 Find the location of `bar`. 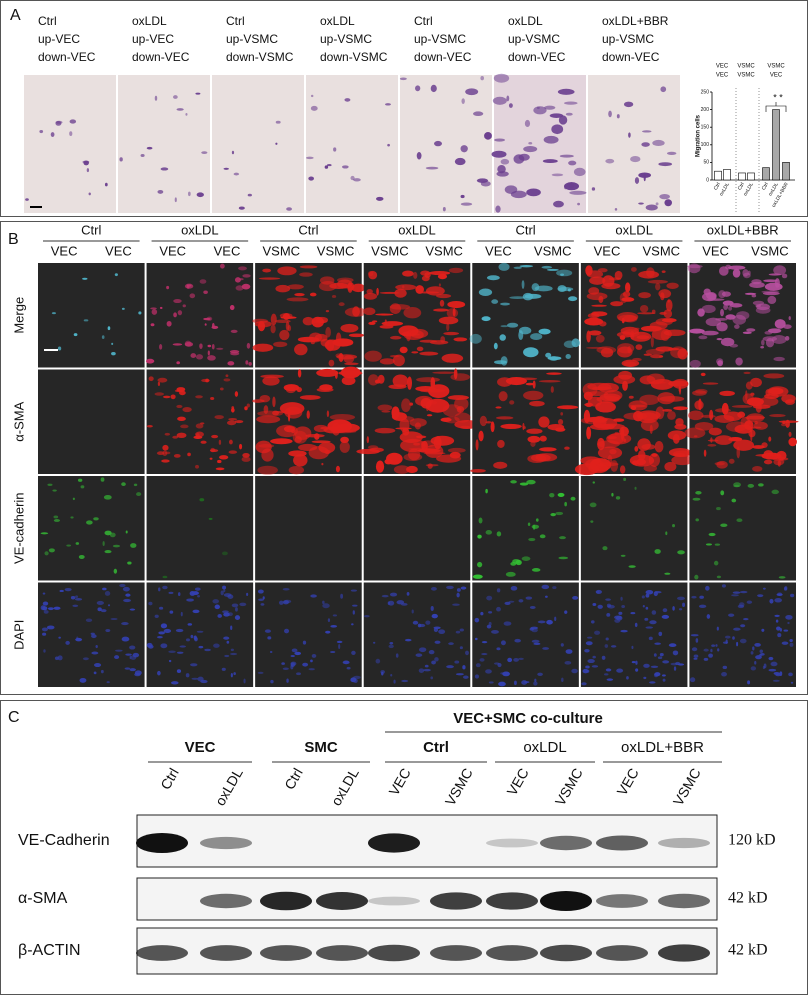

bar is located at coordinates (786, 171).